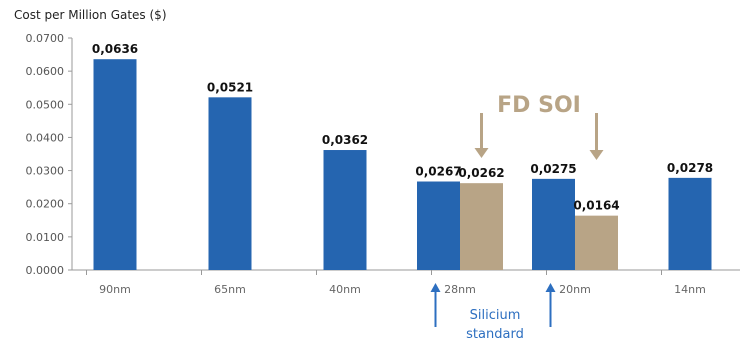  I want to click on standard-label: standard, so click(495, 334).